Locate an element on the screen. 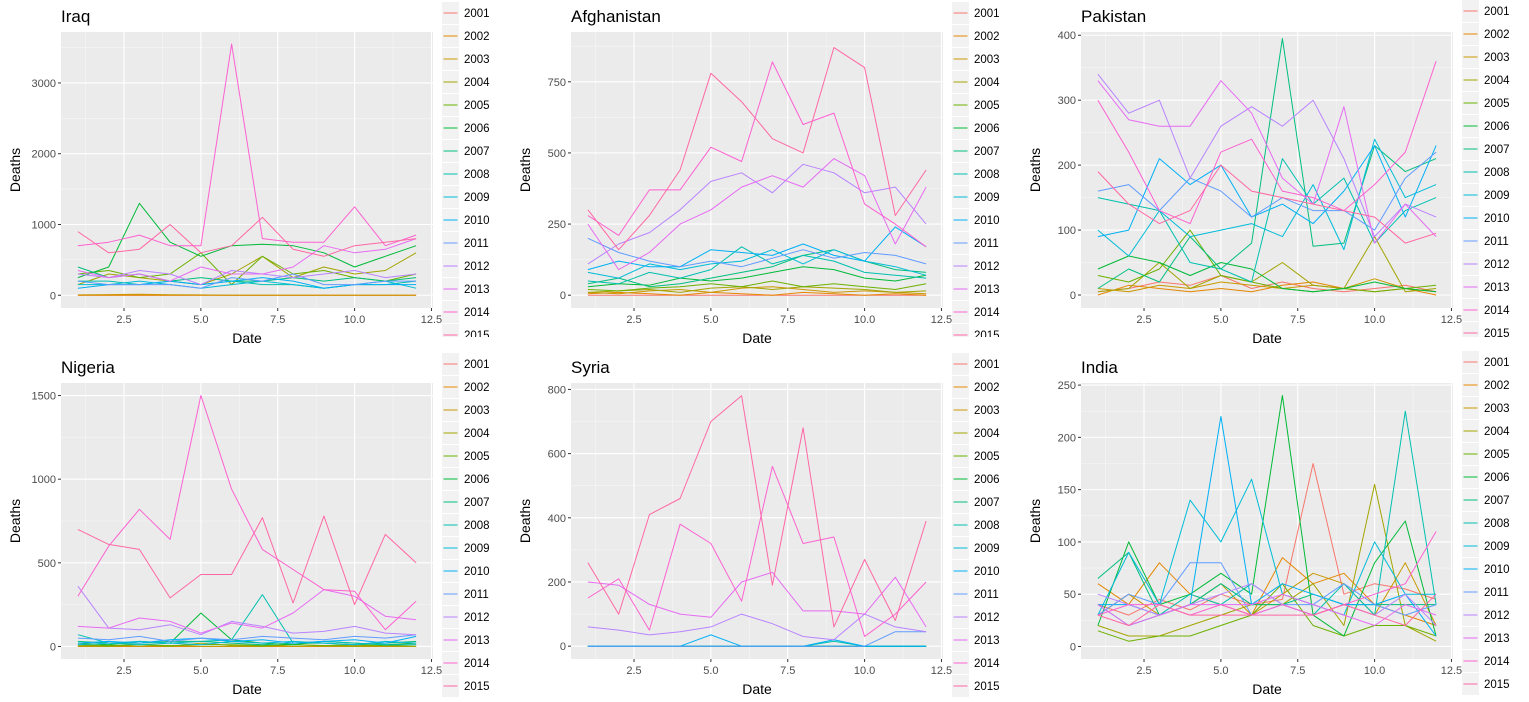 The width and height of the screenshot is (1529, 702). legend-item-2008: 2008 is located at coordinates (1486, 523).